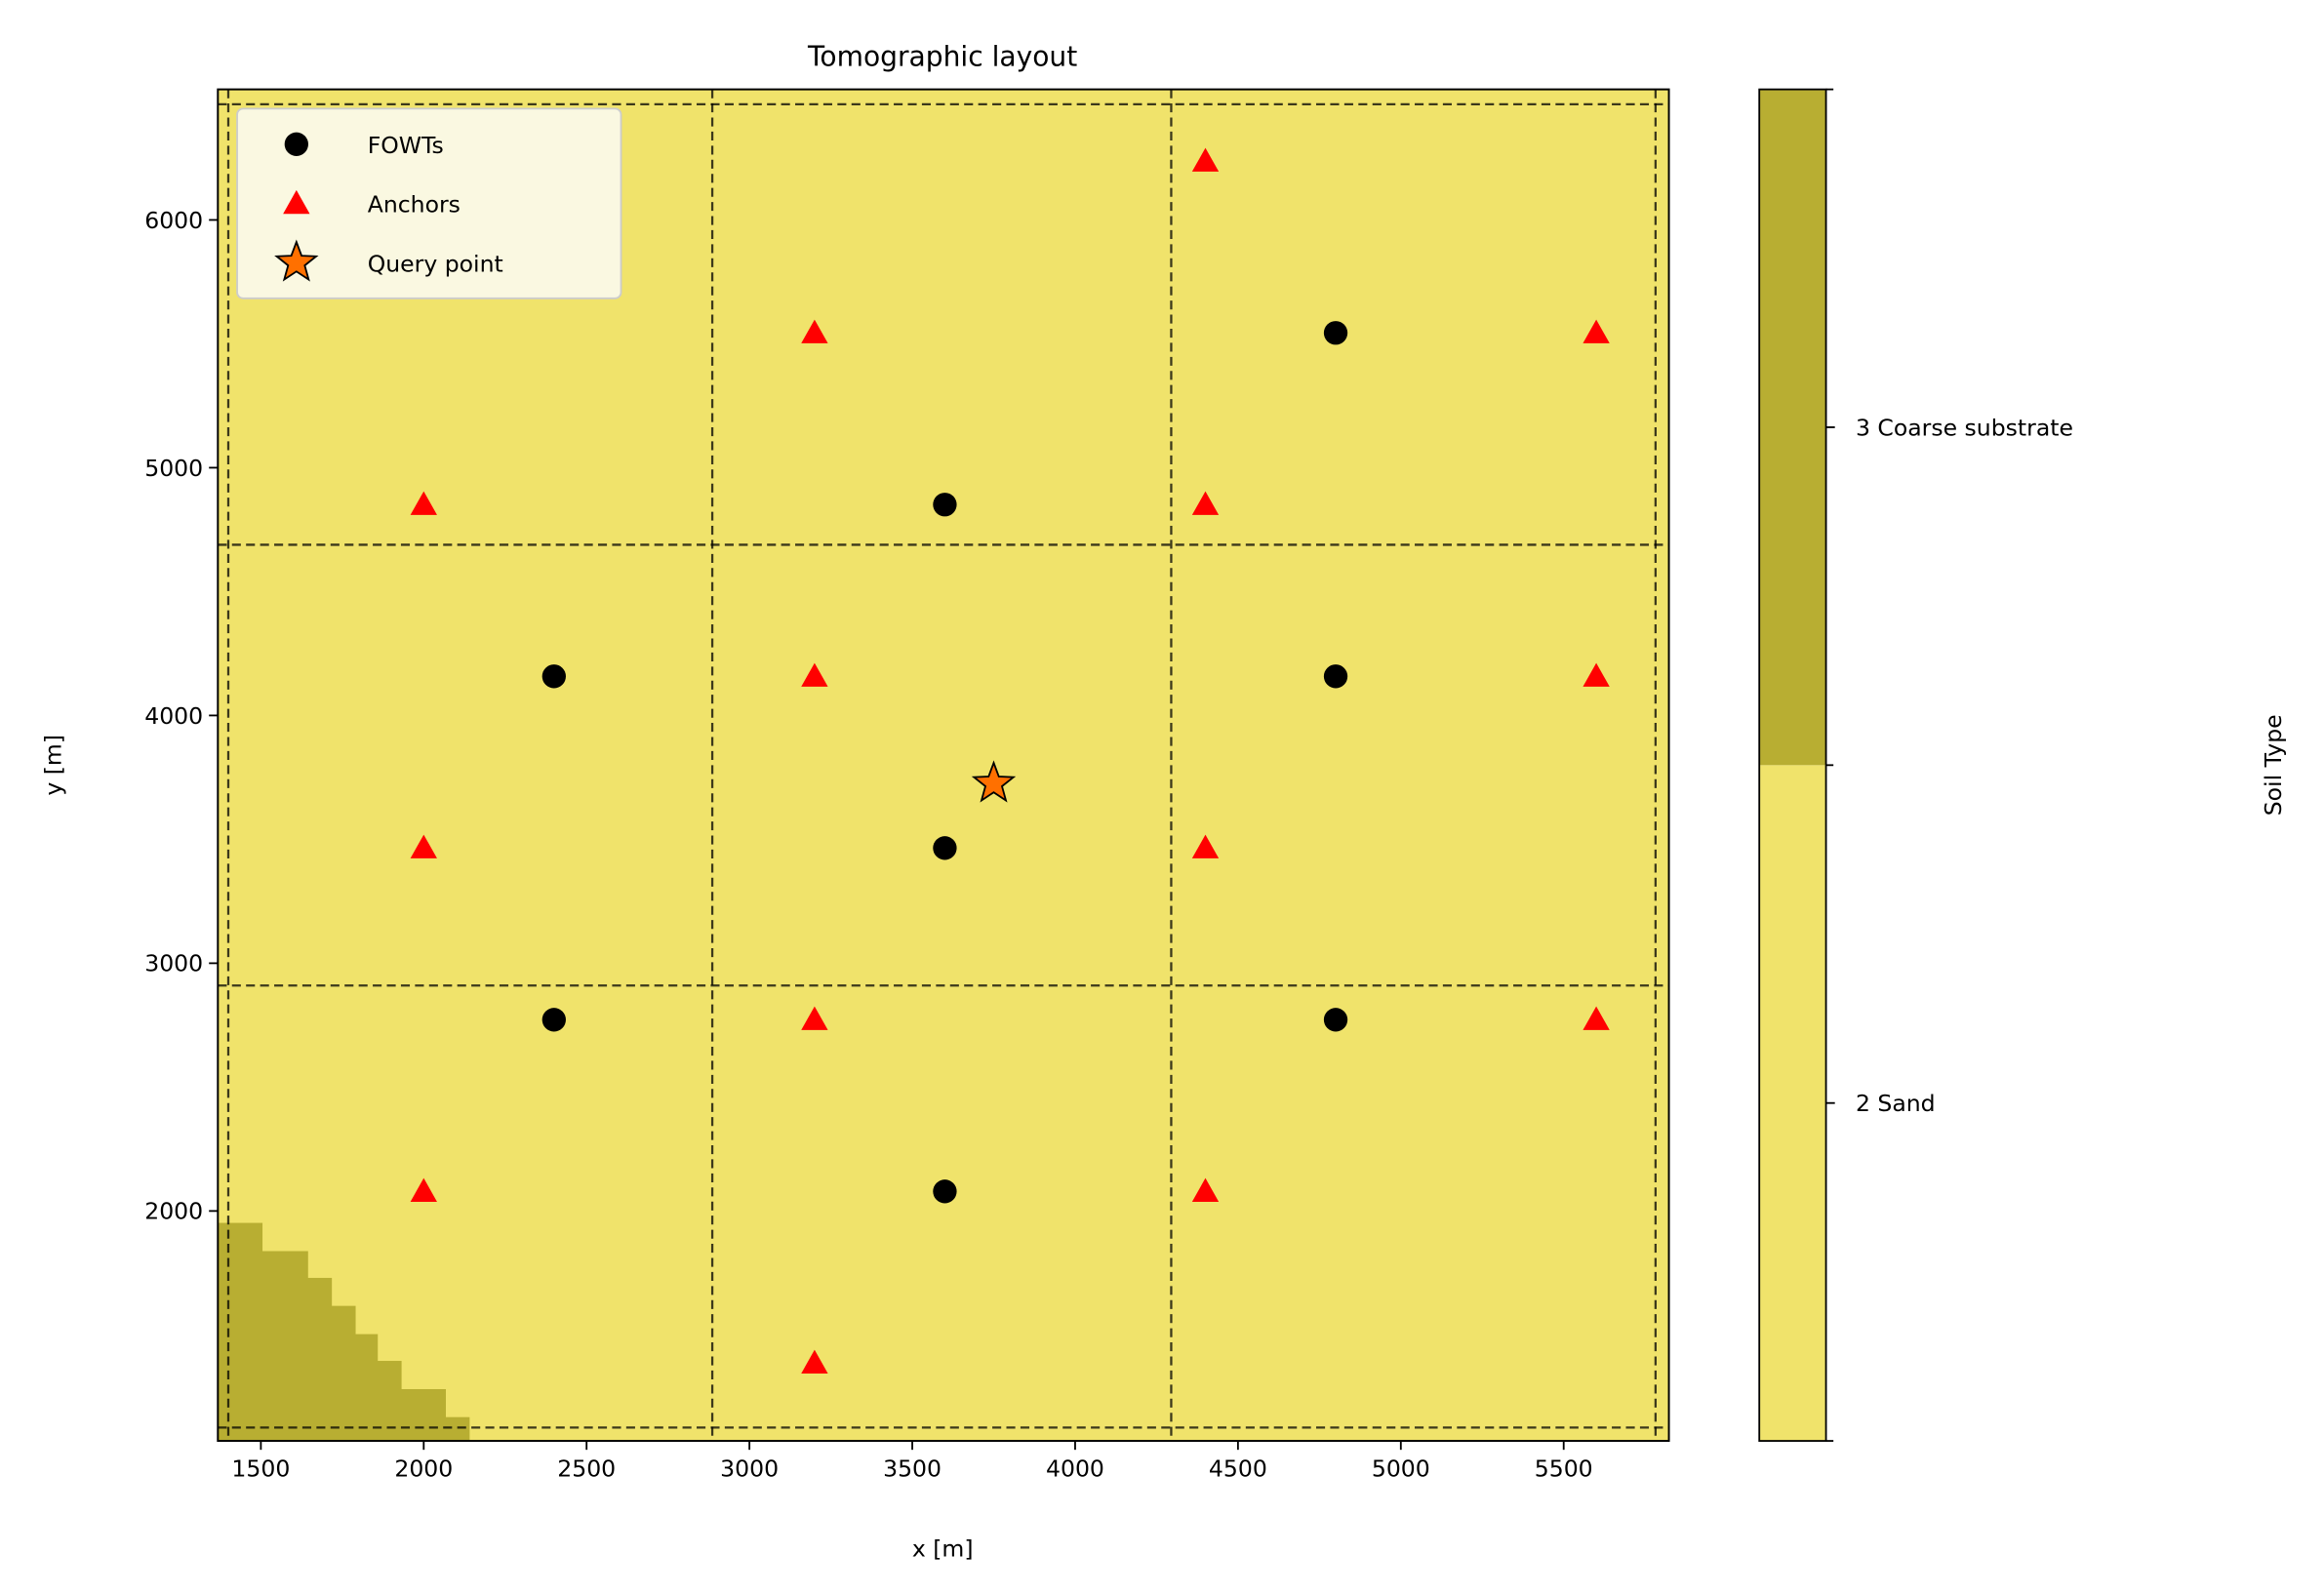  I want to click on y-tick-label: 2000, so click(173, 1211).